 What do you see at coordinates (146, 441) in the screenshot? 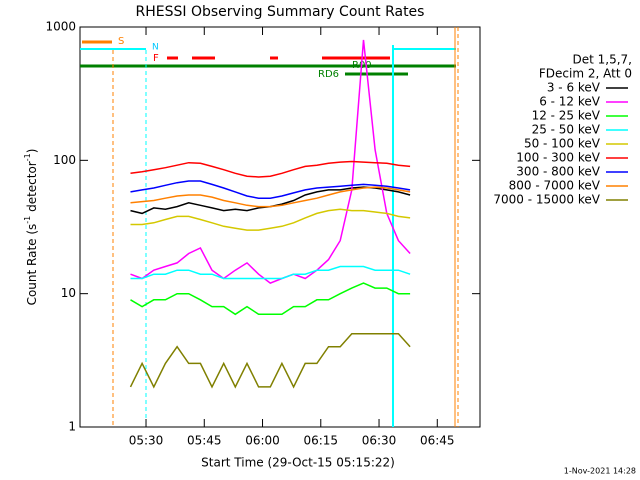
I see `x-tick-label: 05:30` at bounding box center [146, 441].